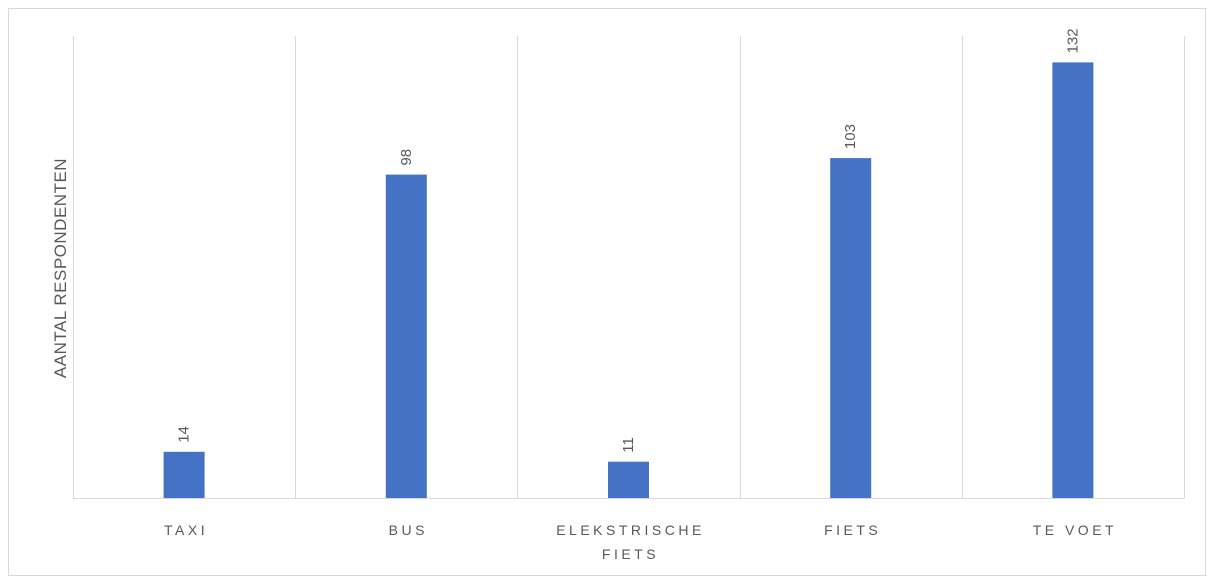  I want to click on y-axis-label: AANTAL RESPONDENTEN, so click(60, 268).